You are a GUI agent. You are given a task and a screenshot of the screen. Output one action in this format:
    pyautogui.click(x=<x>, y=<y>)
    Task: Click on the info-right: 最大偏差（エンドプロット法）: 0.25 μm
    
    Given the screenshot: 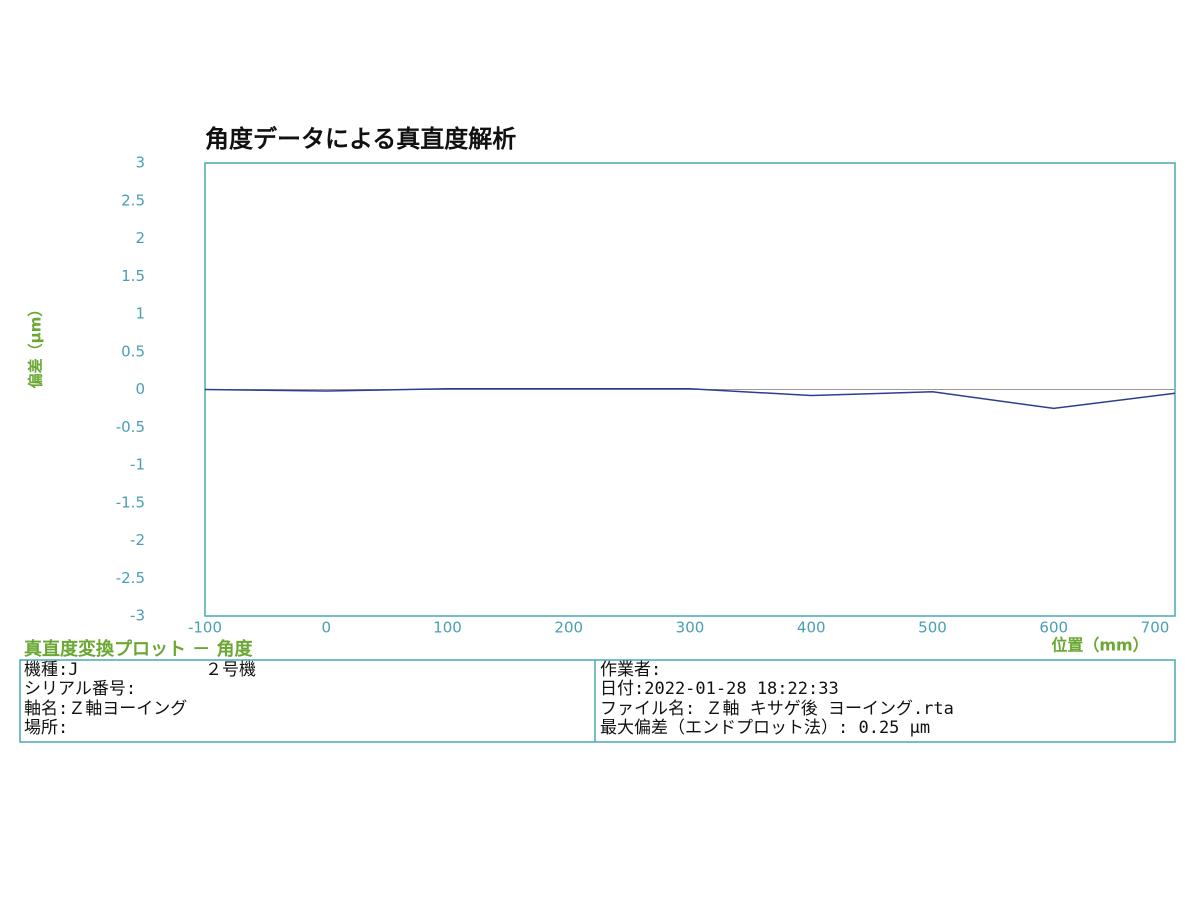 What is the action you would take?
    pyautogui.click(x=765, y=728)
    